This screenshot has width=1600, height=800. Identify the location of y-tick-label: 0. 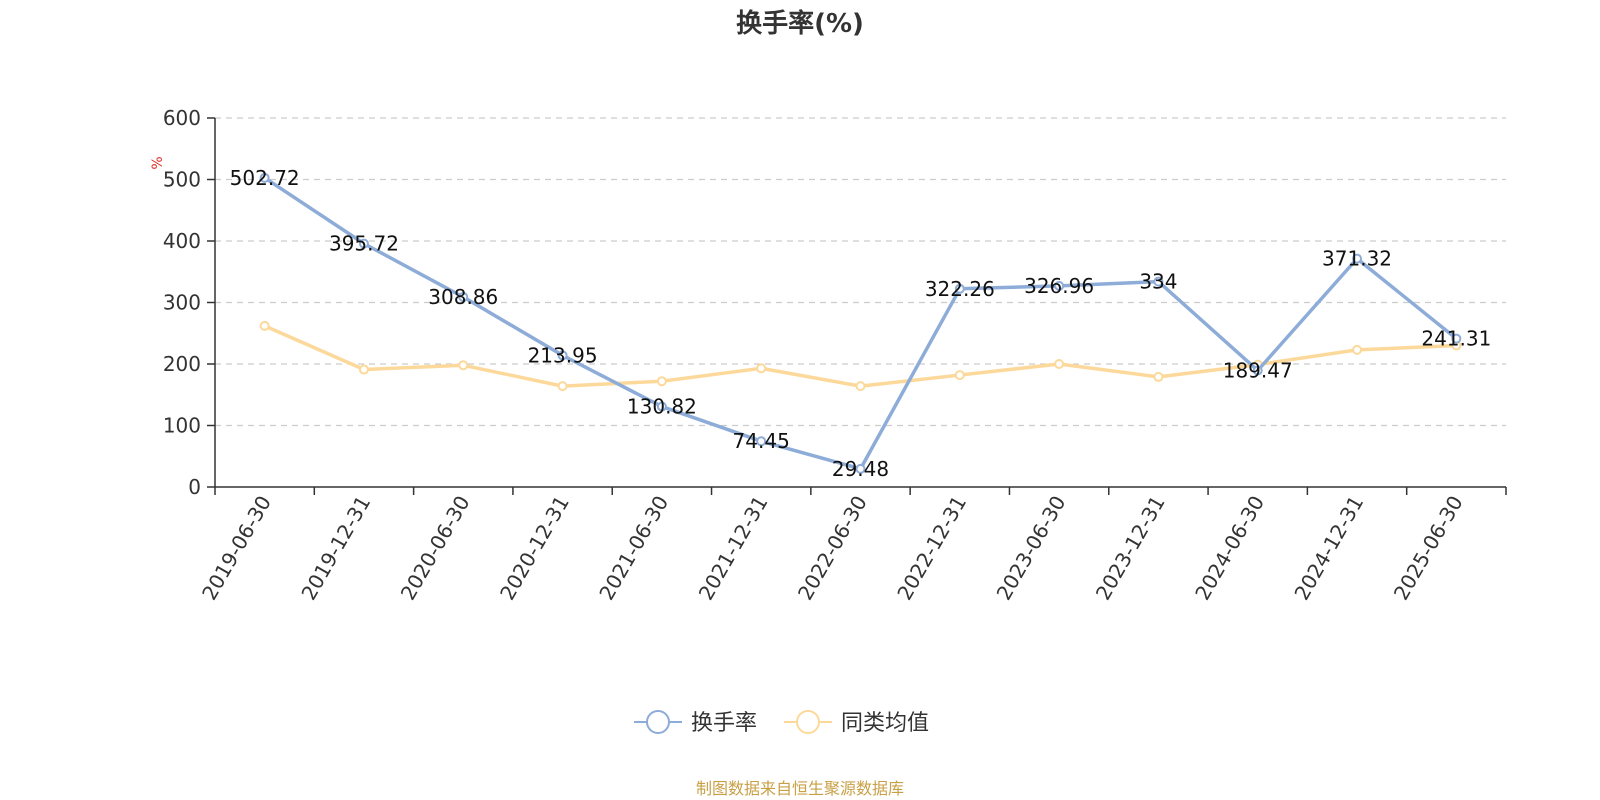
(194, 487).